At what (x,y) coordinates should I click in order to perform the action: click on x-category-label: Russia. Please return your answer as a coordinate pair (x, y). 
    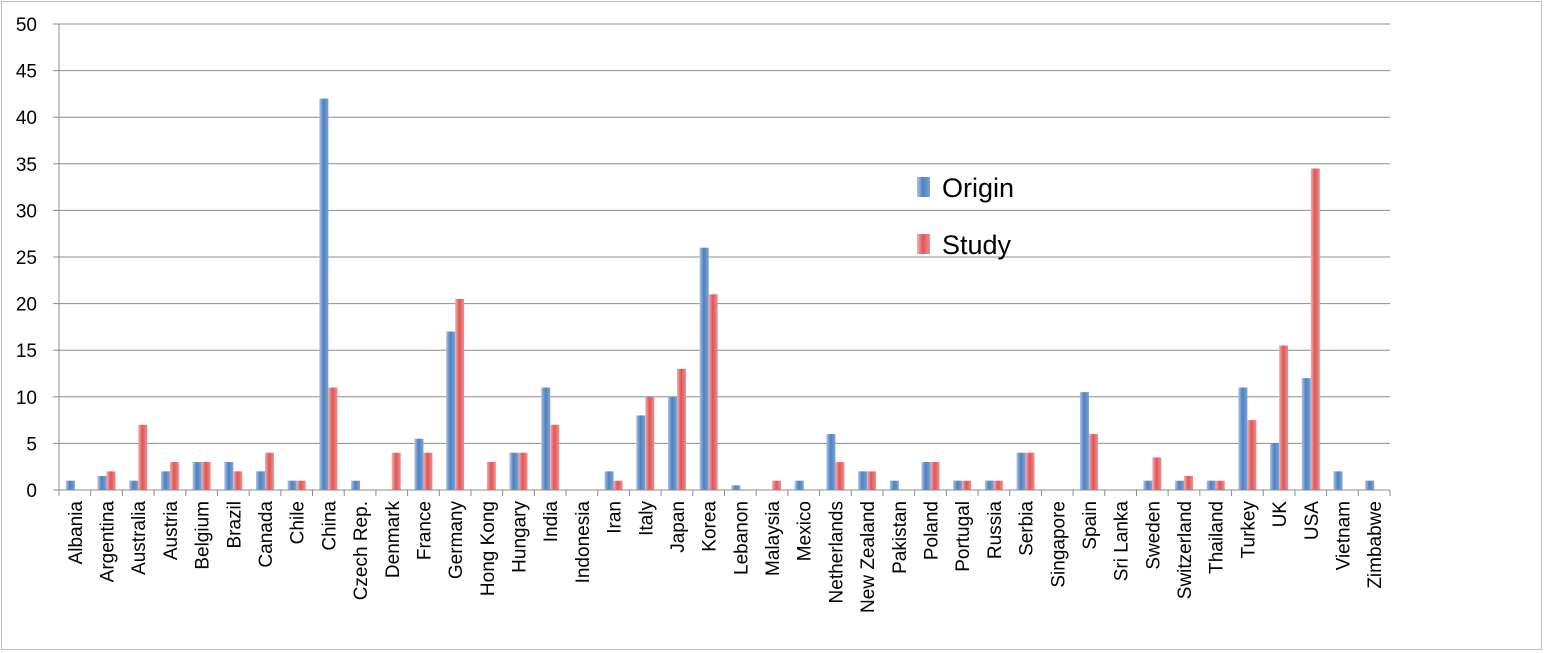
    Looking at the image, I should click on (995, 530).